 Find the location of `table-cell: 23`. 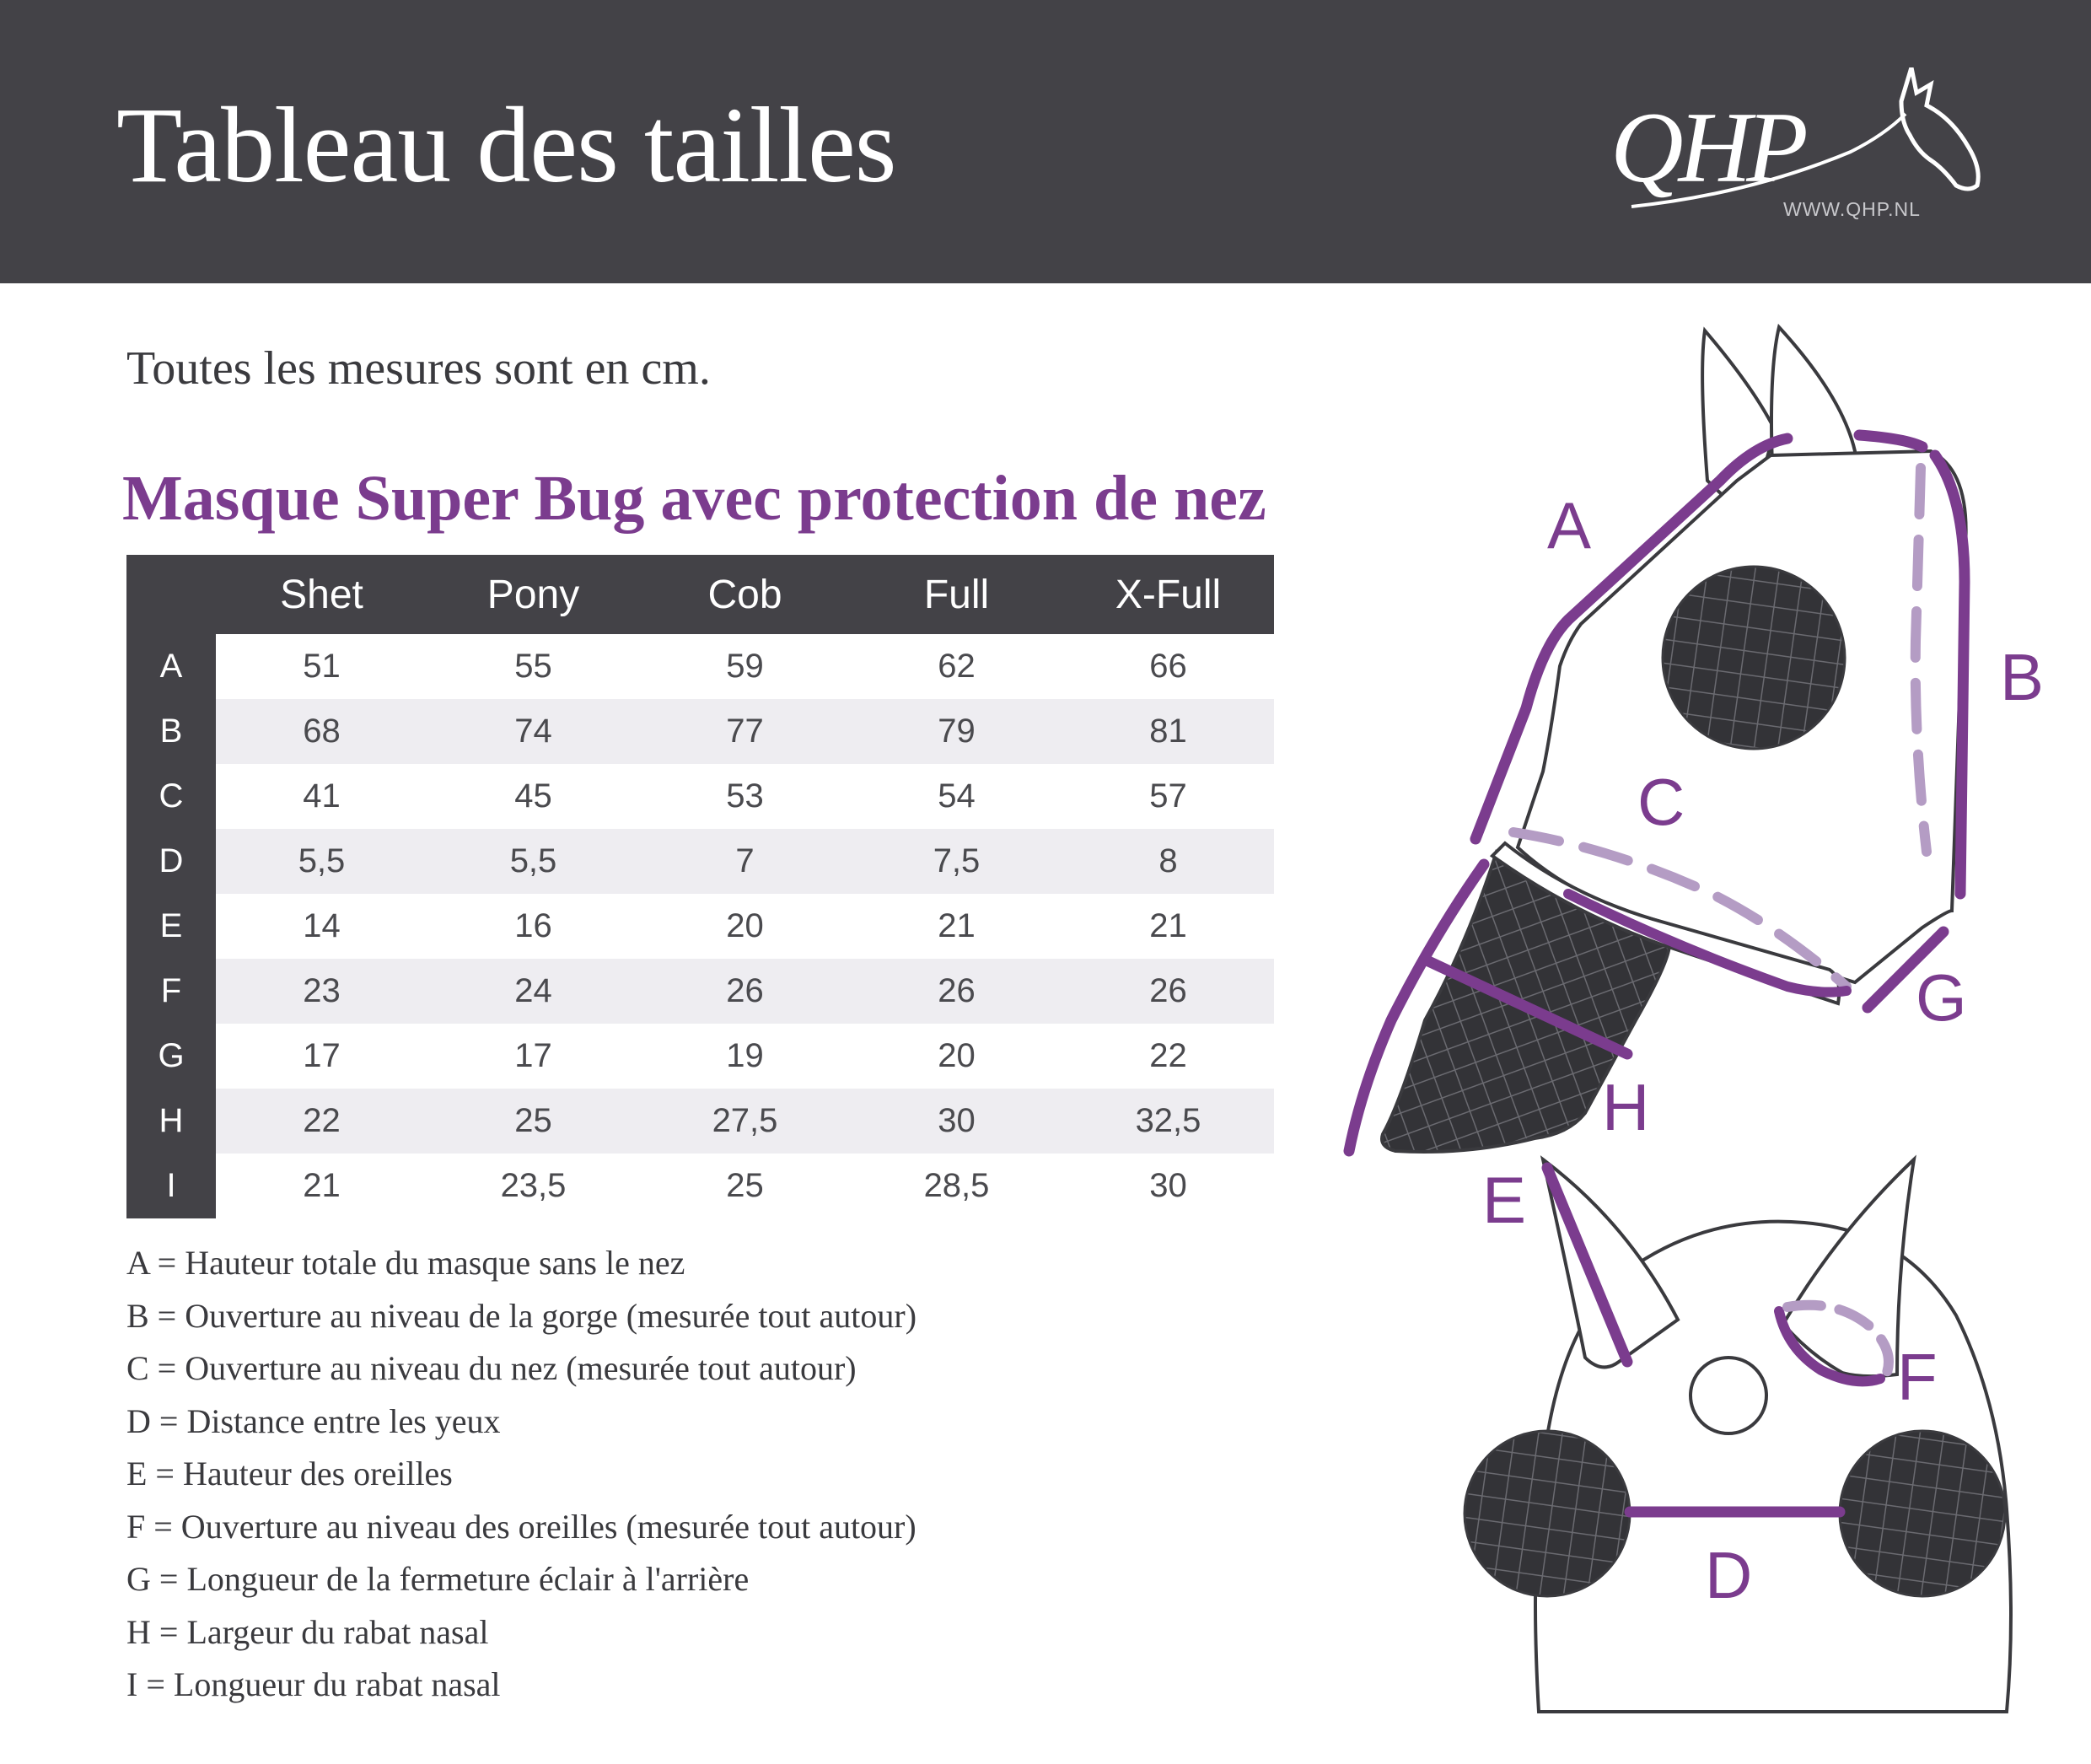

table-cell: 23 is located at coordinates (321, 991).